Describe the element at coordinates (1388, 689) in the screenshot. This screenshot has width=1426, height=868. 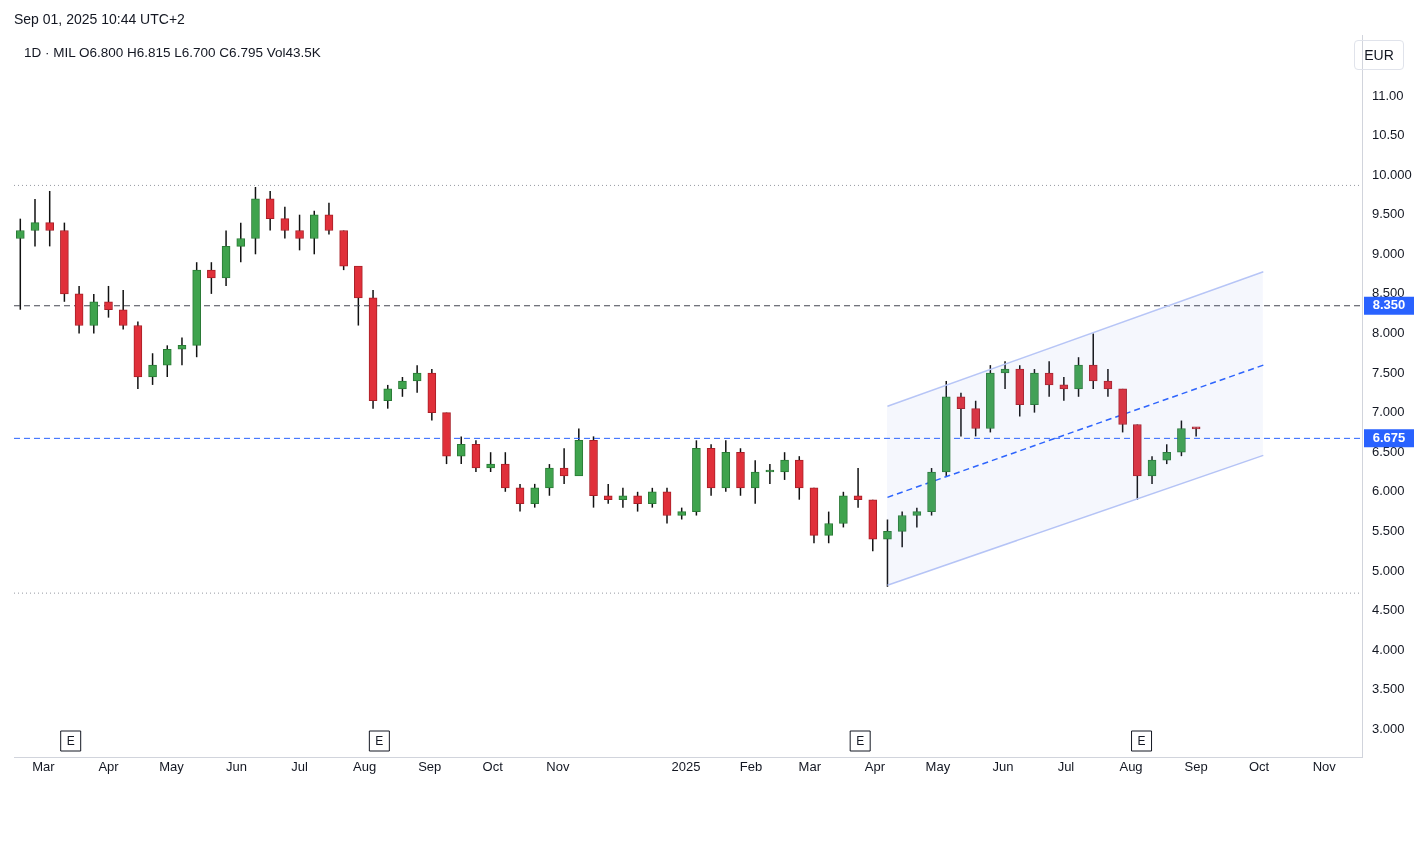
I see `y-tick-label: 3.500` at that location.